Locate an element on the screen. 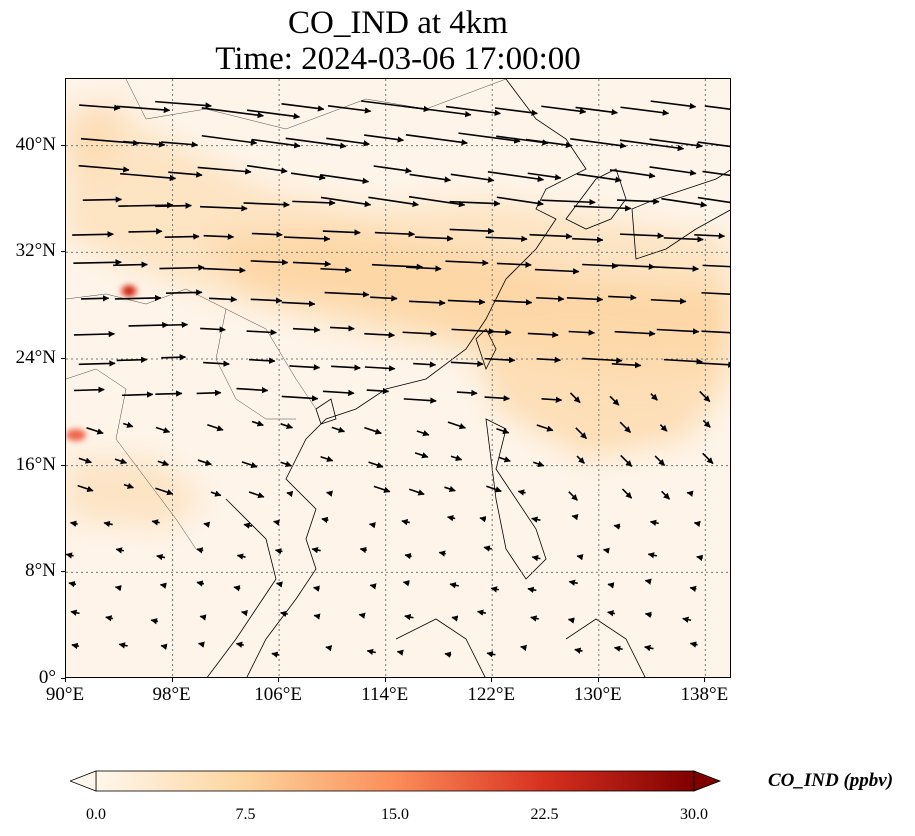  x-tick-label: 114°E is located at coordinates (385, 694).